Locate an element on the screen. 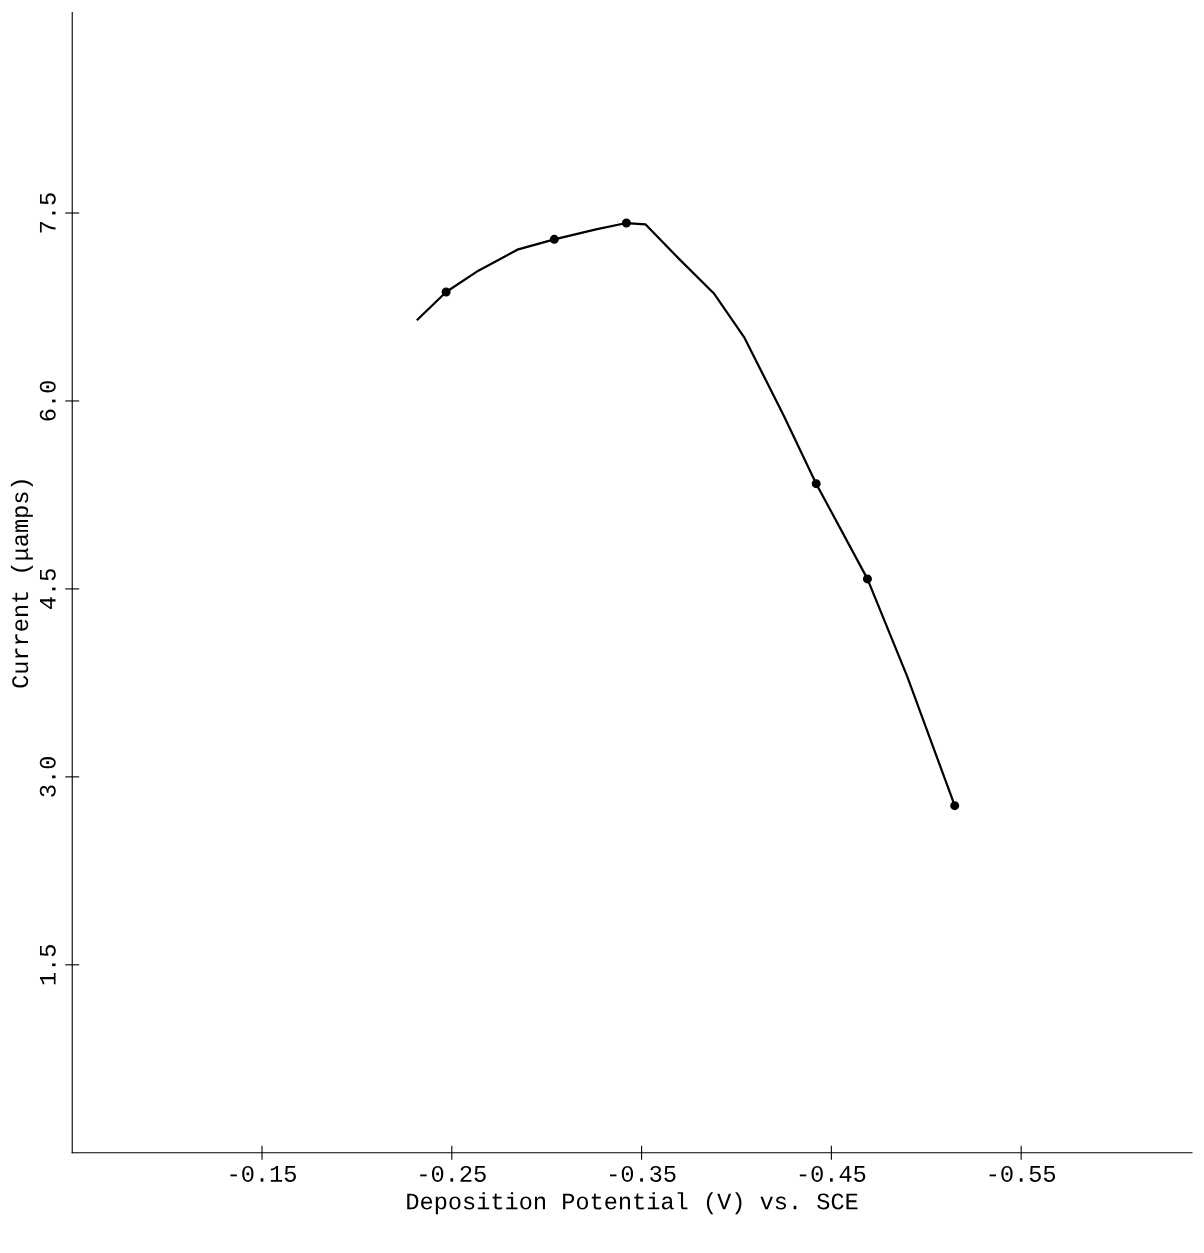  y-tick-label: 7.5 is located at coordinates (47, 213).